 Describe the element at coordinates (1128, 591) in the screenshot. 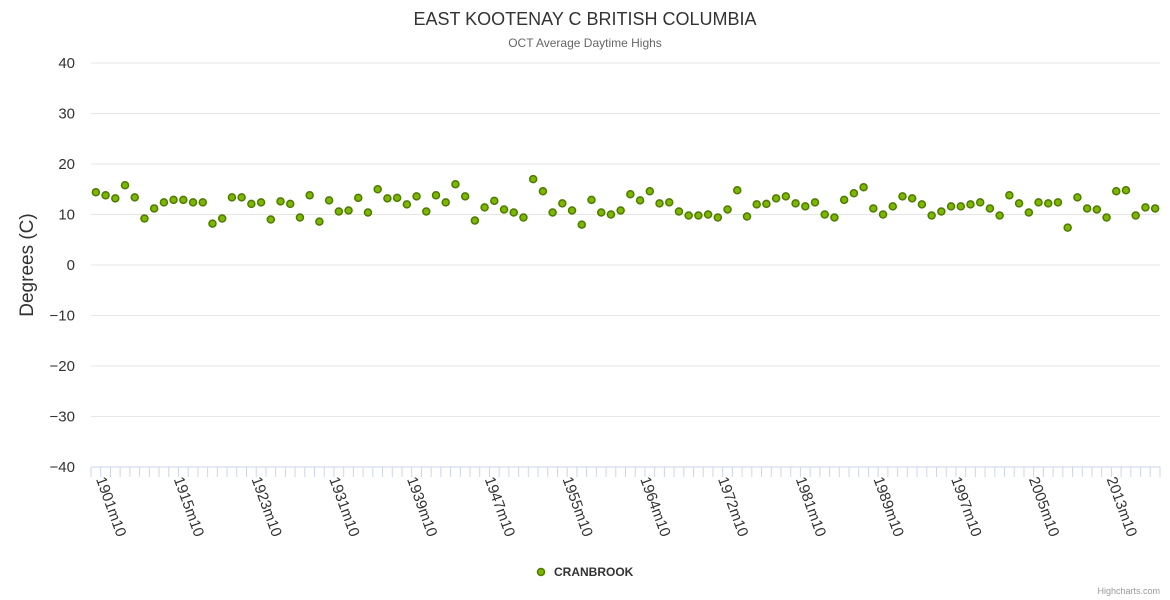

I see `credits-link: Highcharts.com` at that location.